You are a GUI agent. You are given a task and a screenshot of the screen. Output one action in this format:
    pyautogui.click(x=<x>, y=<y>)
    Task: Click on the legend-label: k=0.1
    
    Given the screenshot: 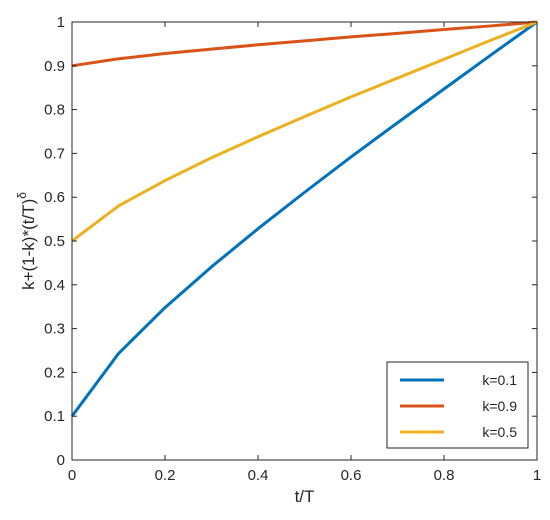 What is the action you would take?
    pyautogui.click(x=499, y=380)
    